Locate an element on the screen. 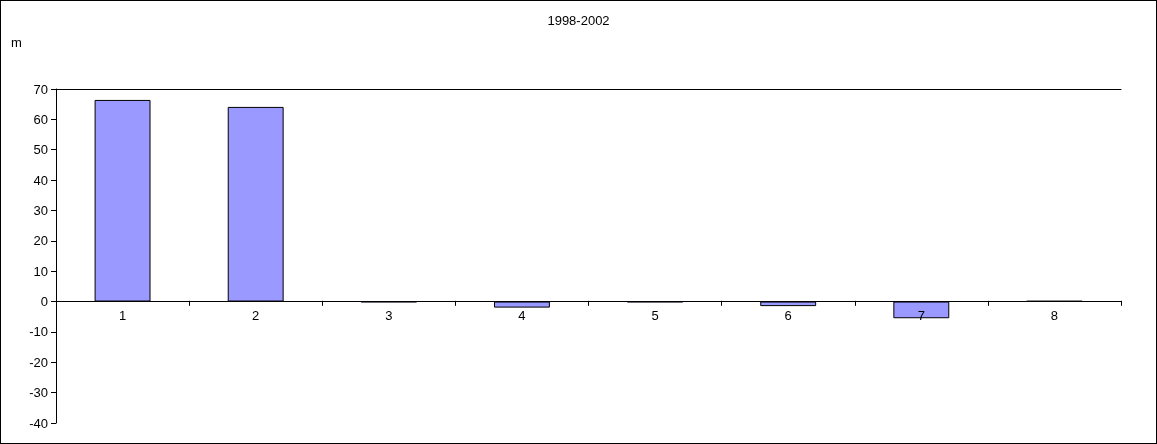  y-axis-title: m is located at coordinates (16, 42).